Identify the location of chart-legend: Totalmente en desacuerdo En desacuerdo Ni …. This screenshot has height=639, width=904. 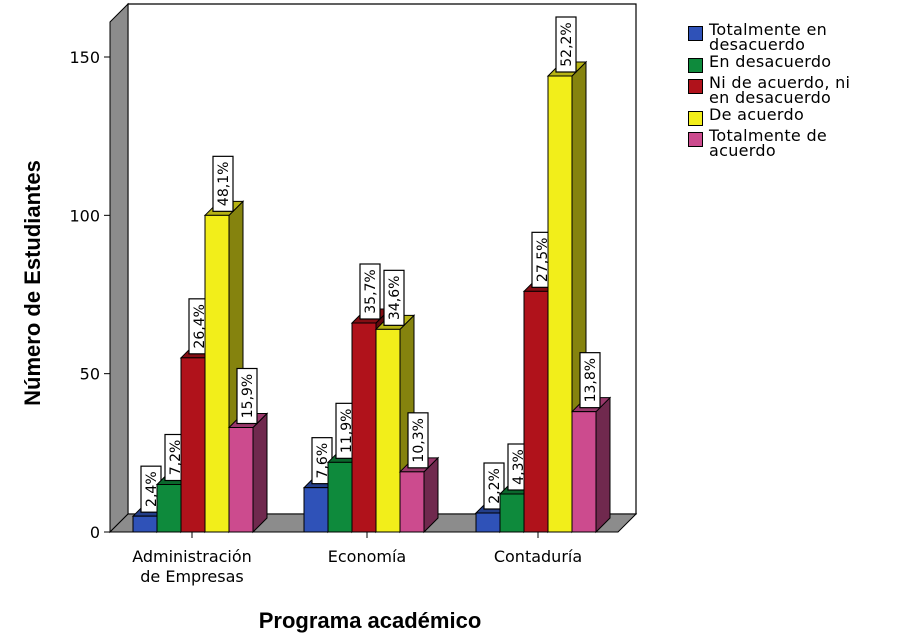
(794, 91).